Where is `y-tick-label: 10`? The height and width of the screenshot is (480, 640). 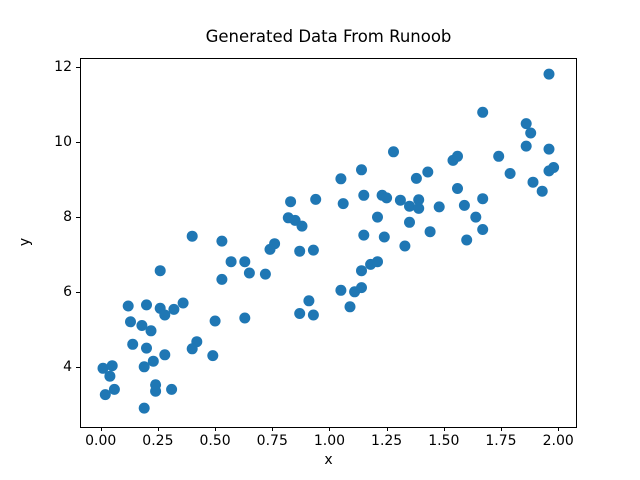
y-tick-label: 10 is located at coordinates (63, 141).